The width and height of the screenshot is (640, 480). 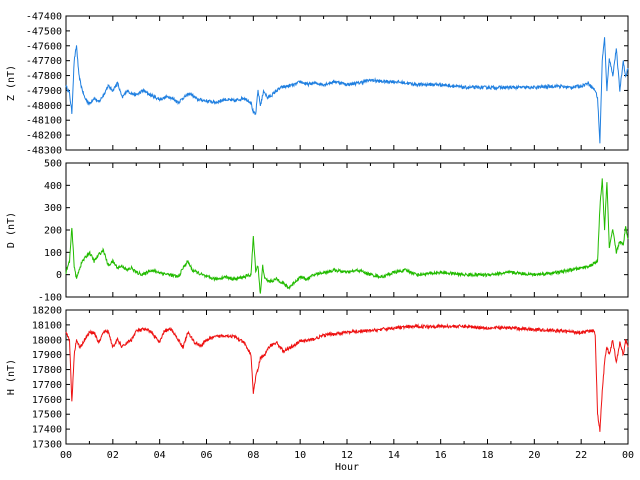 I want to click on x-tick-label: 16, so click(x=441, y=455).